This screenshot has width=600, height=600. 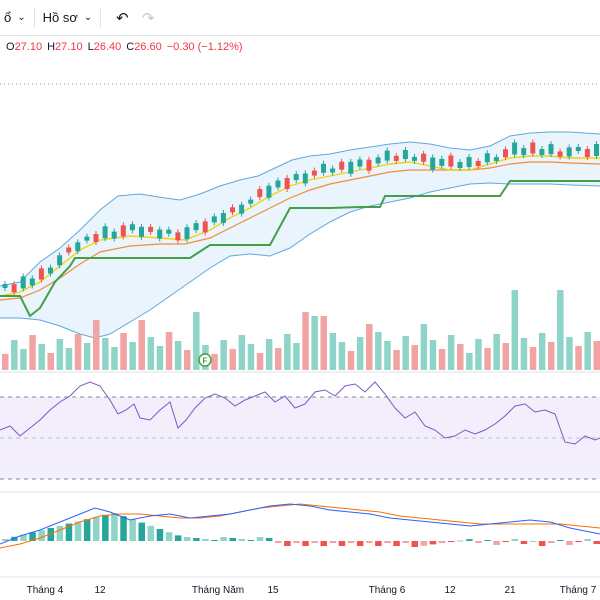 I want to click on time-axis: Tháng 4 12 Tháng Năm 15 Tháng 6 12 21 Tháng 7, so click(x=312, y=590).